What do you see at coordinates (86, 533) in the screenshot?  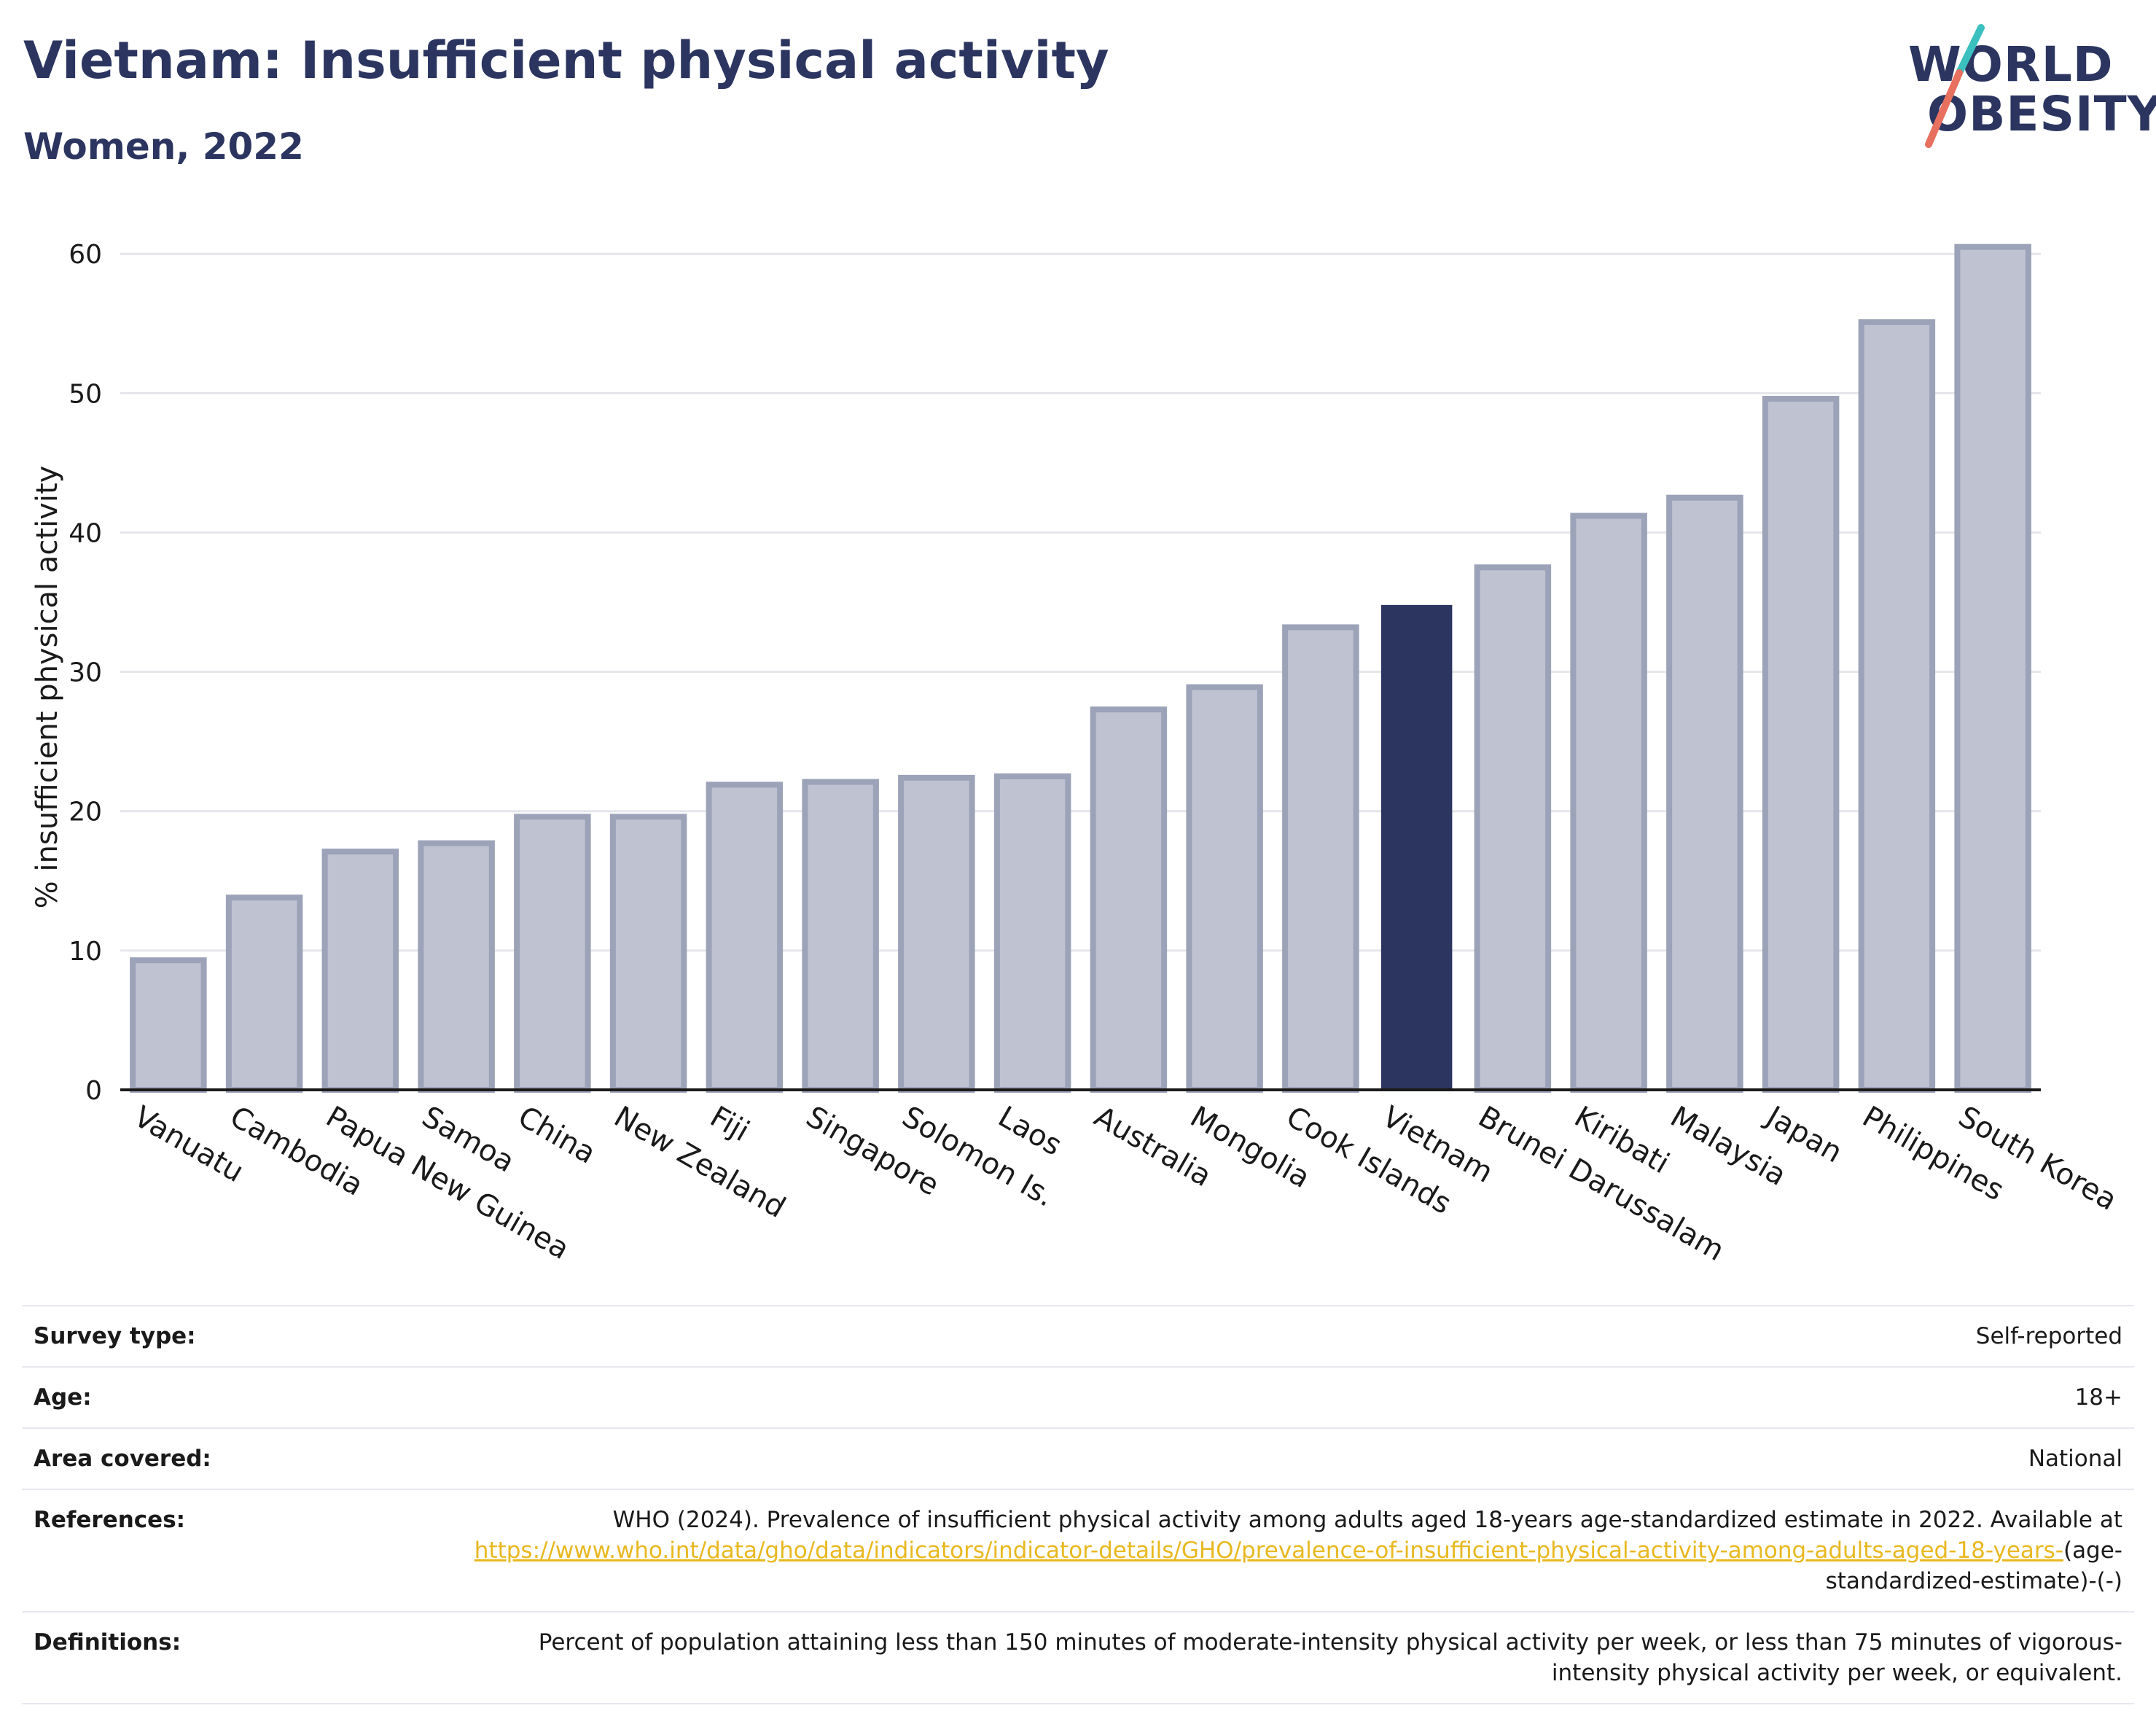 I see `y-tick-label: 40` at bounding box center [86, 533].